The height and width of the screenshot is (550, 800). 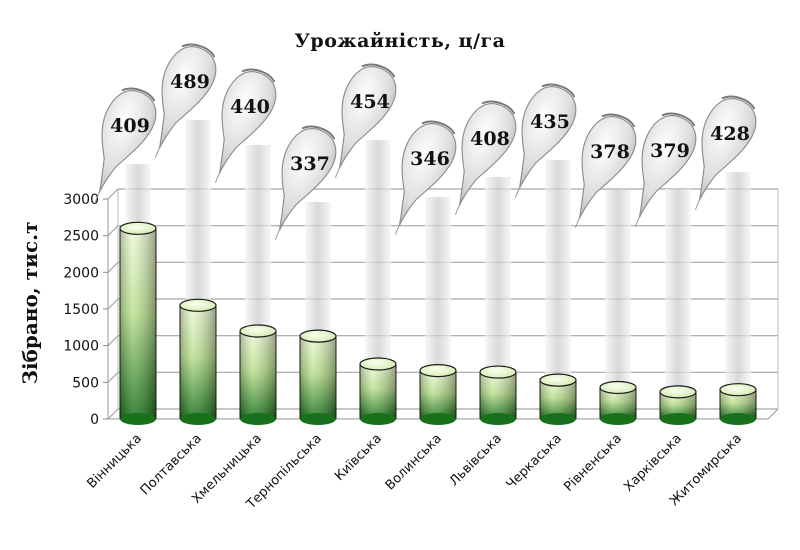 I want to click on yield-label: 428, so click(x=730, y=134).